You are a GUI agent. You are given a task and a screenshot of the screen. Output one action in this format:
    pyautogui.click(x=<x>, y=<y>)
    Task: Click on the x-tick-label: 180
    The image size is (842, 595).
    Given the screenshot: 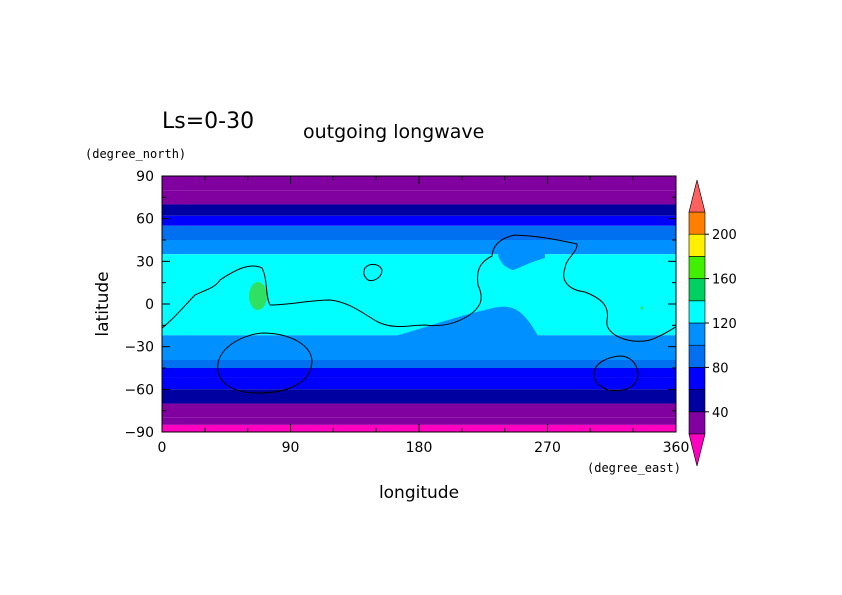 What is the action you would take?
    pyautogui.click(x=419, y=448)
    